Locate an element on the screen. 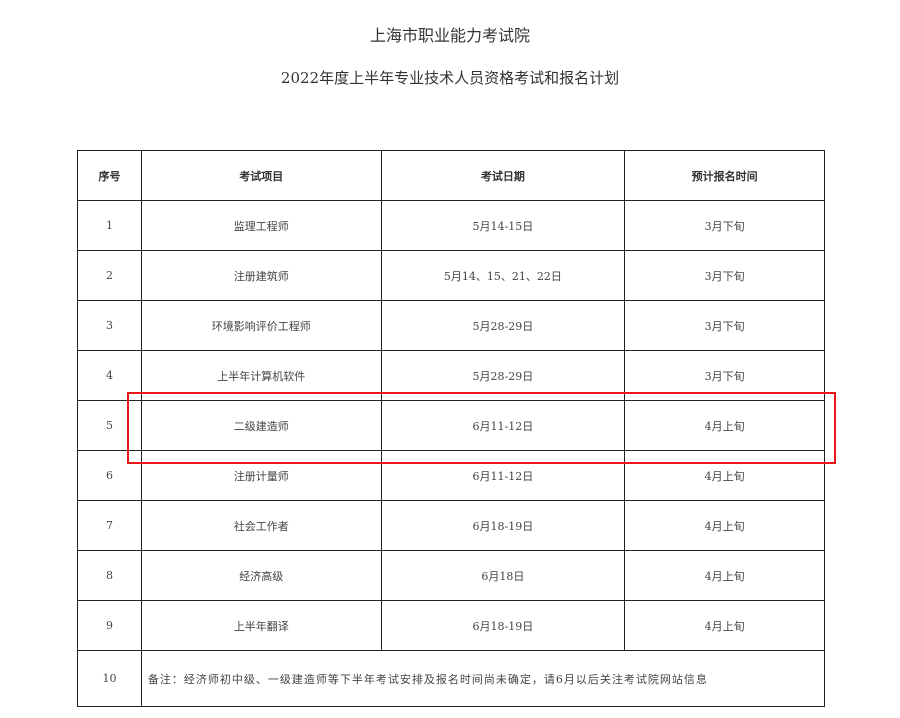  document-subtitle: 2022年度上半年专业技术人员资格考试和报名计划 is located at coordinates (450, 78).